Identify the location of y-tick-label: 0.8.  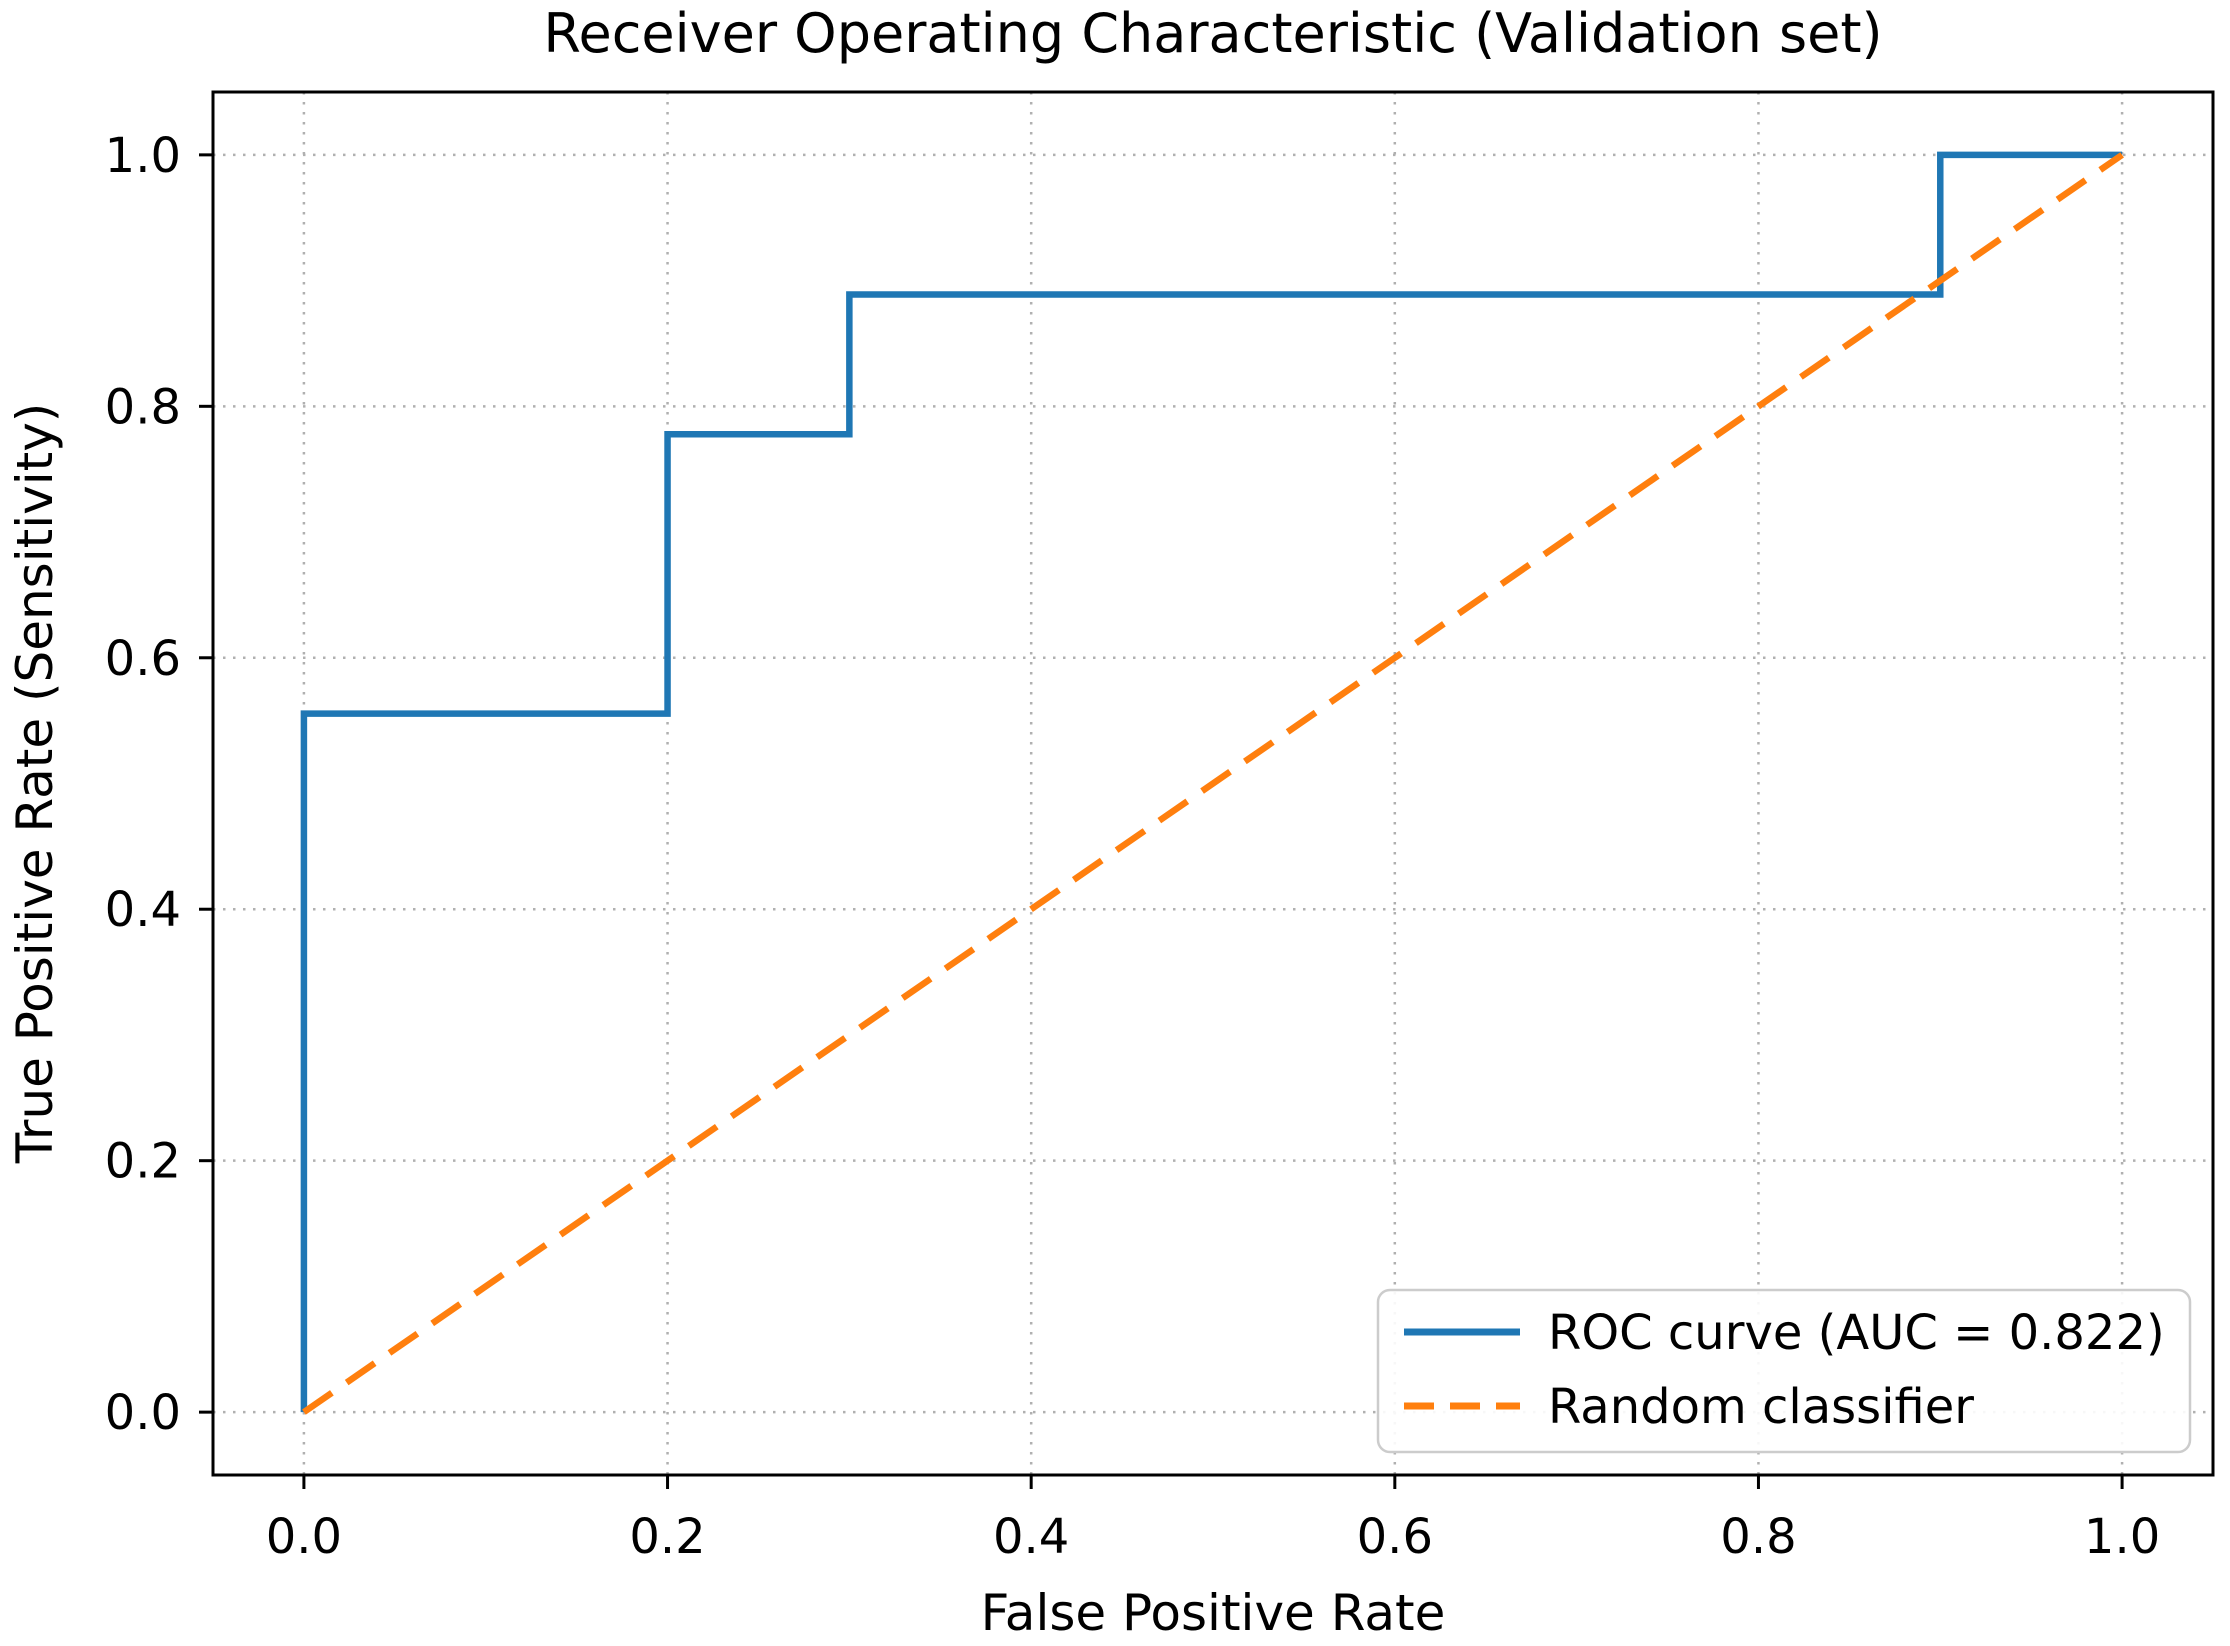
(143, 407).